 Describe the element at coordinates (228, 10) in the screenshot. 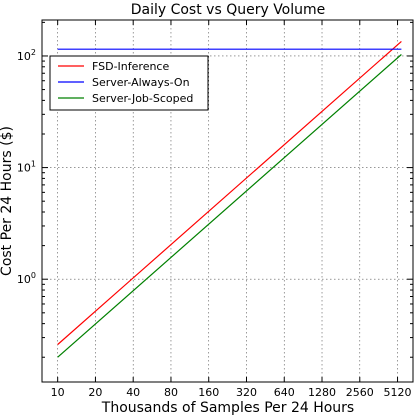

I see `chart-title: Daily Cost vs Query Volume` at that location.